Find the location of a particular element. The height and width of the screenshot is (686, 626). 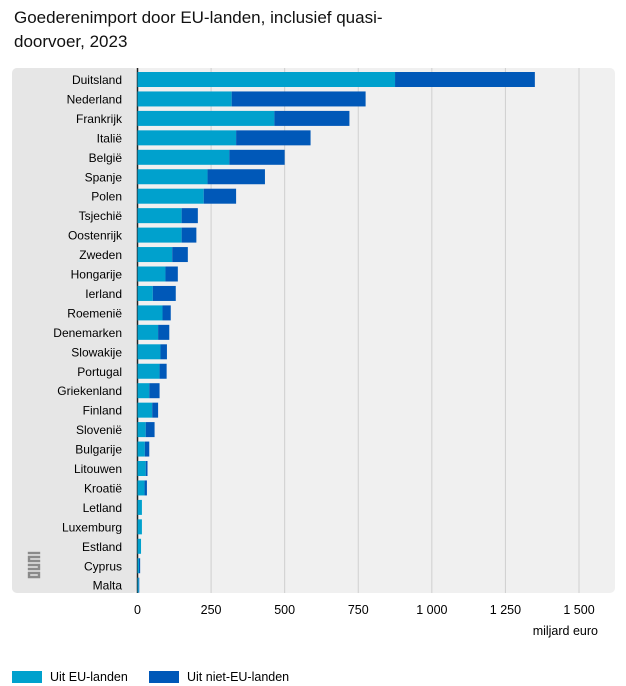

category-label: Denemarken is located at coordinates (87, 333).